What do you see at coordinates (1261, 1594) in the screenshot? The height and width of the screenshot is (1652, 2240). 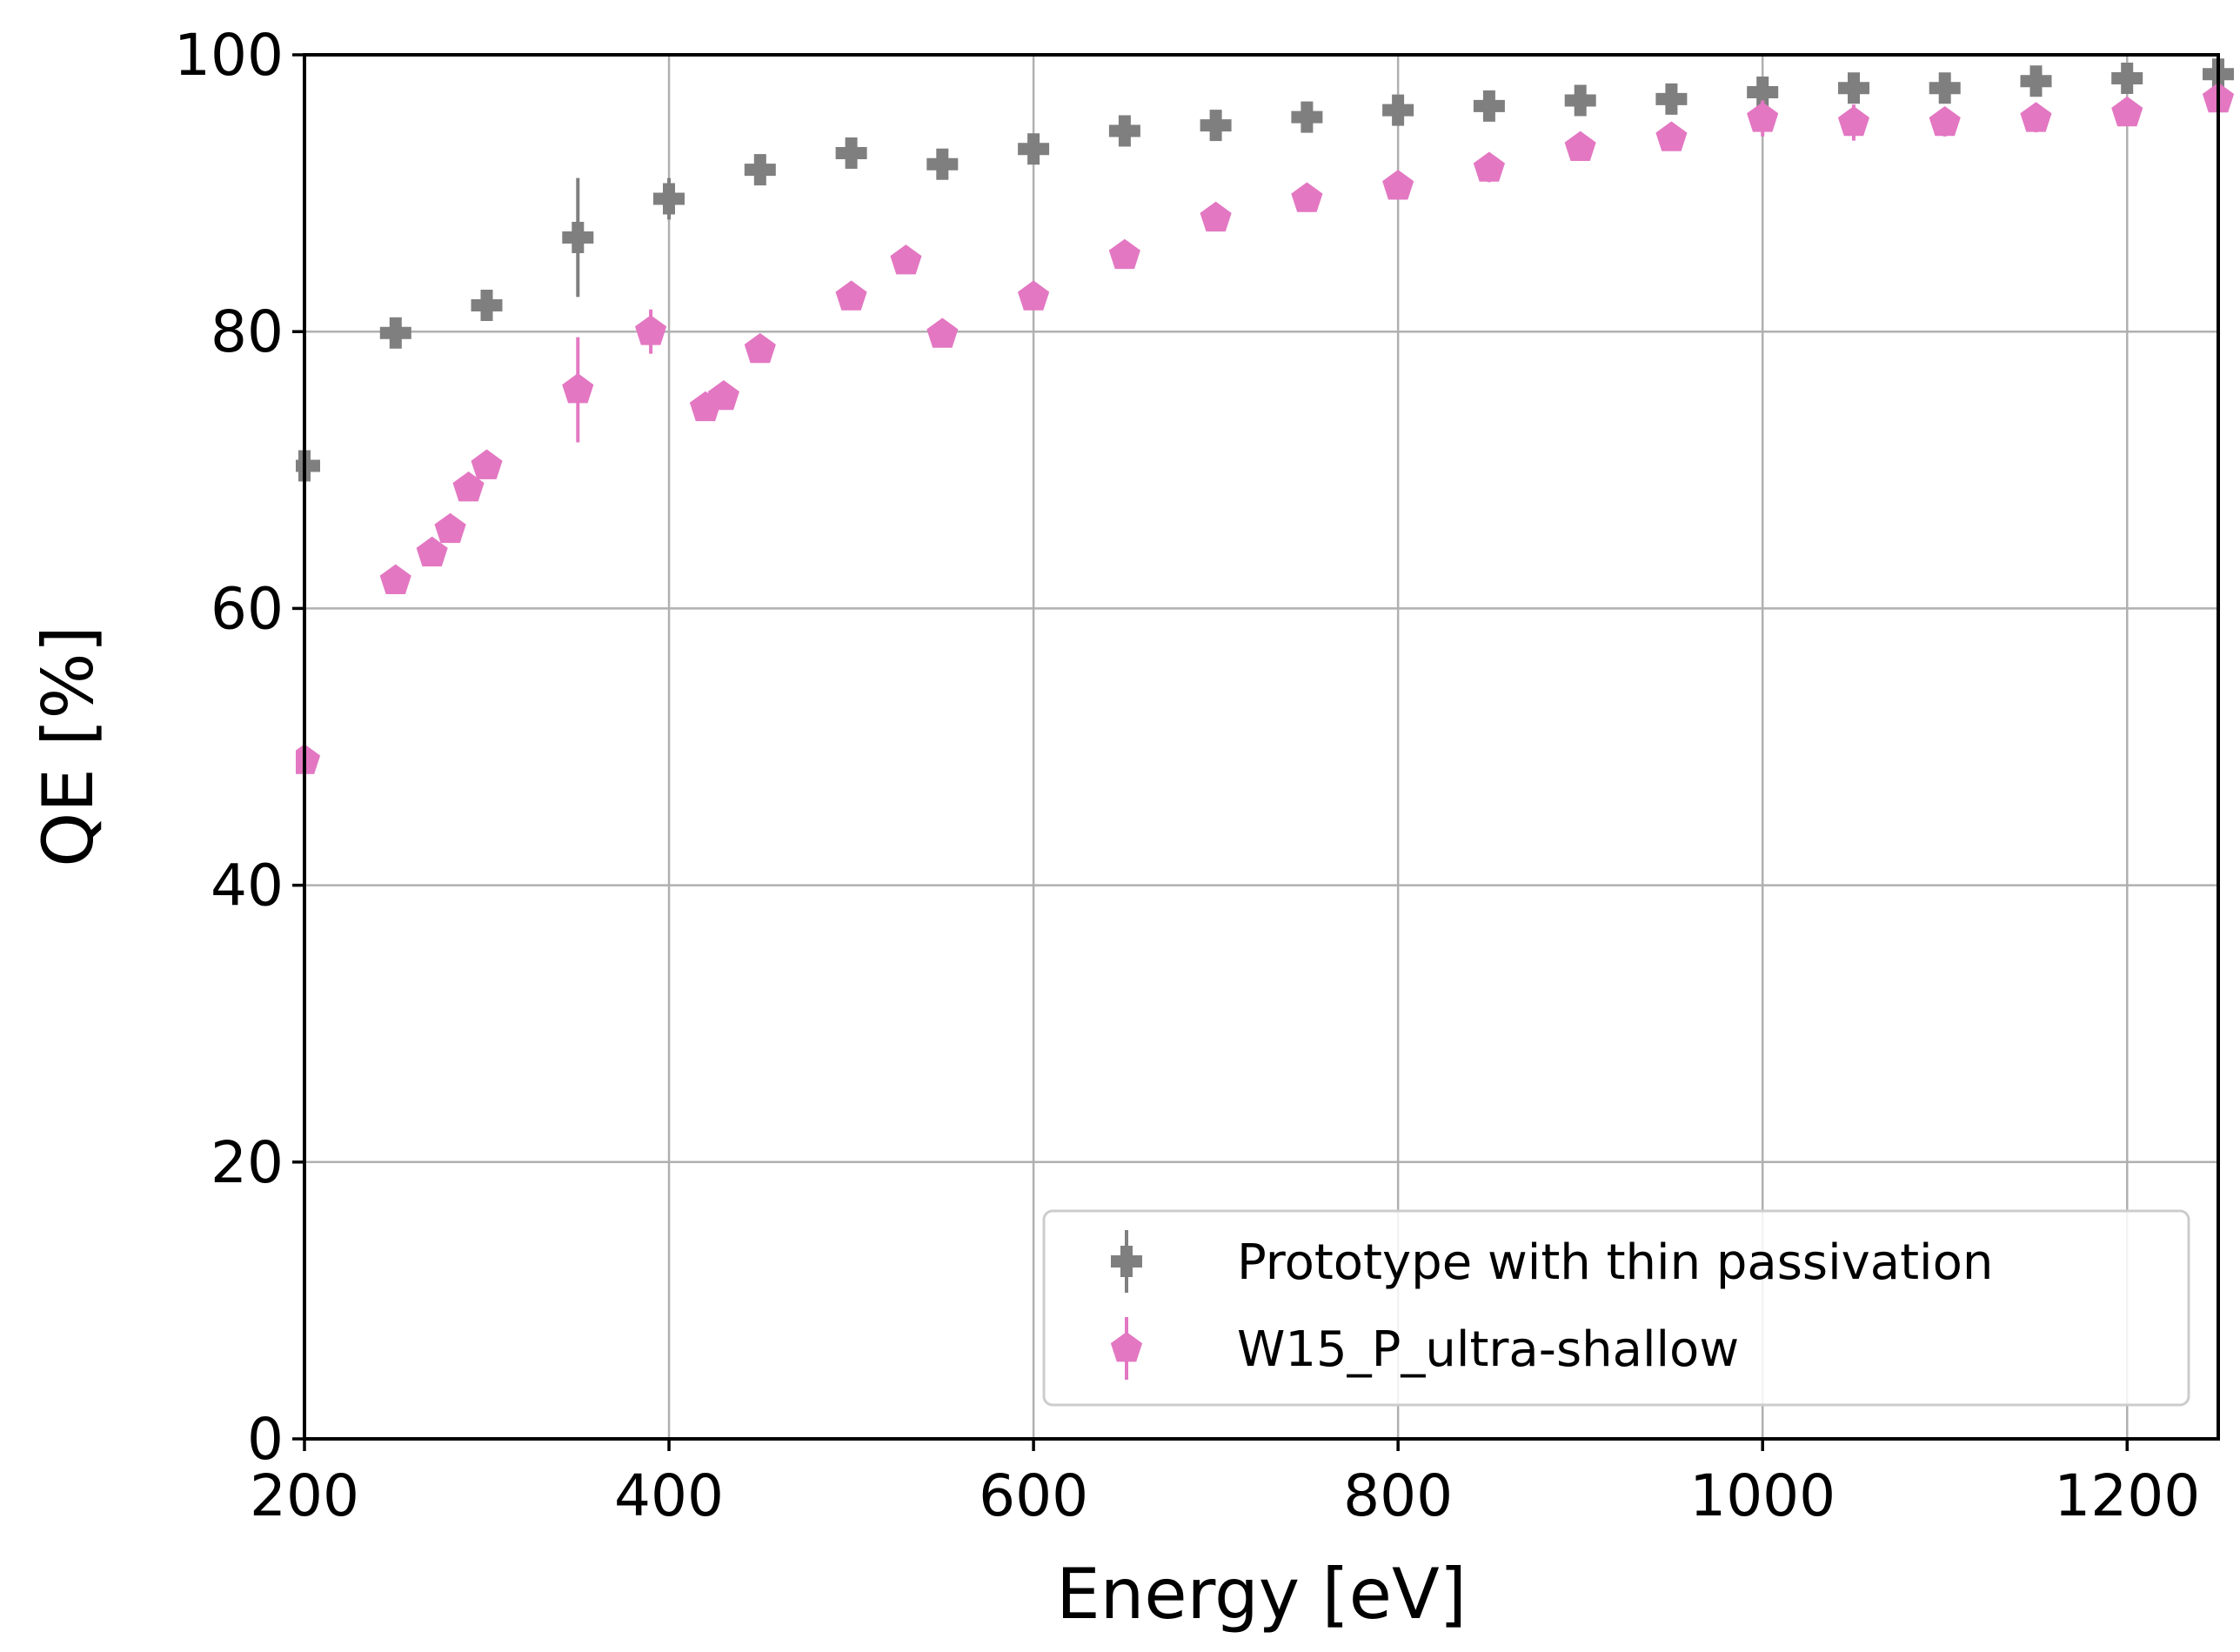 I see `x-axis-title: Energy [eV]` at bounding box center [1261, 1594].